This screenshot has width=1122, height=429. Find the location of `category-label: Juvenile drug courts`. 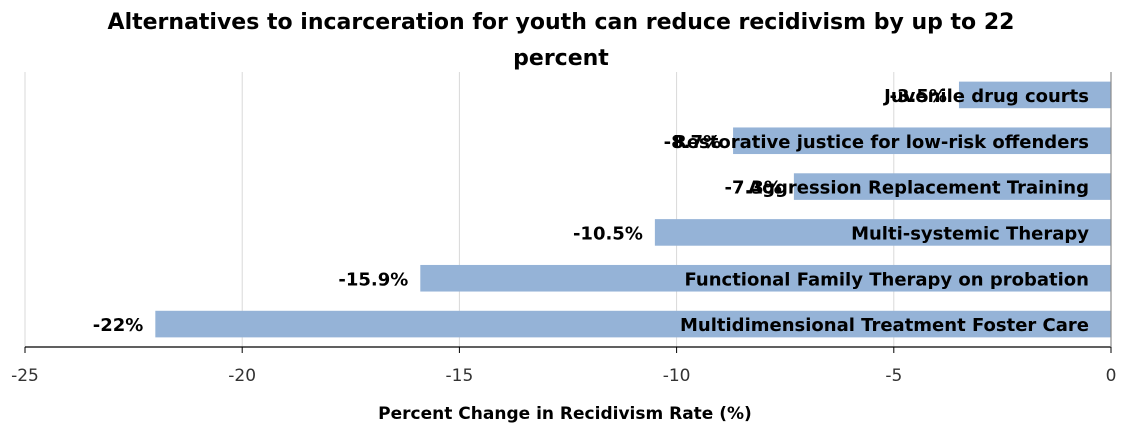

category-label: Juvenile drug courts is located at coordinates (985, 96).